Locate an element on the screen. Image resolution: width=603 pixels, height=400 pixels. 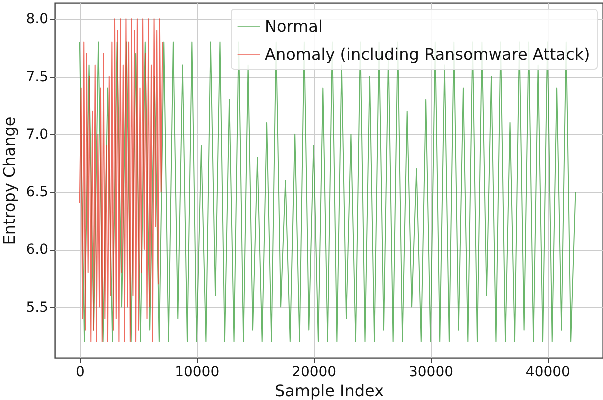
y-tick-label: 5.5 is located at coordinates (37, 308).